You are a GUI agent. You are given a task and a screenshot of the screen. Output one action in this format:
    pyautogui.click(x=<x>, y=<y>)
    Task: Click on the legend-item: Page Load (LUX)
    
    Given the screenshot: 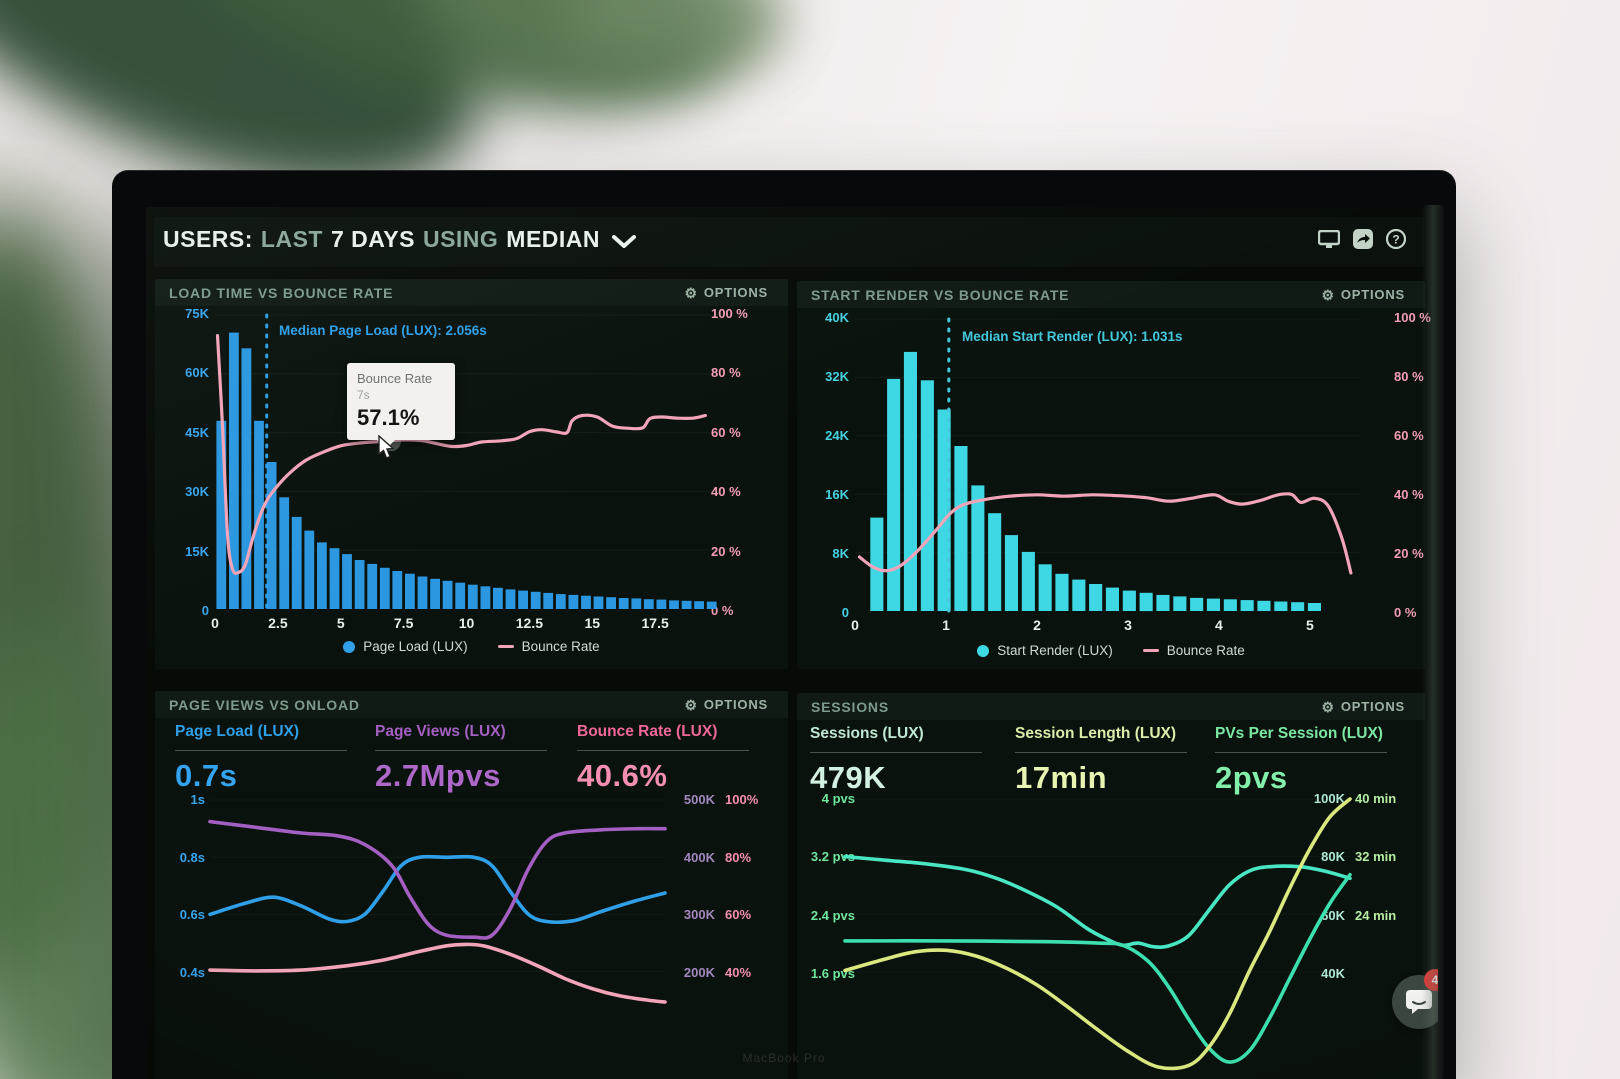 What is the action you would take?
    pyautogui.click(x=405, y=646)
    